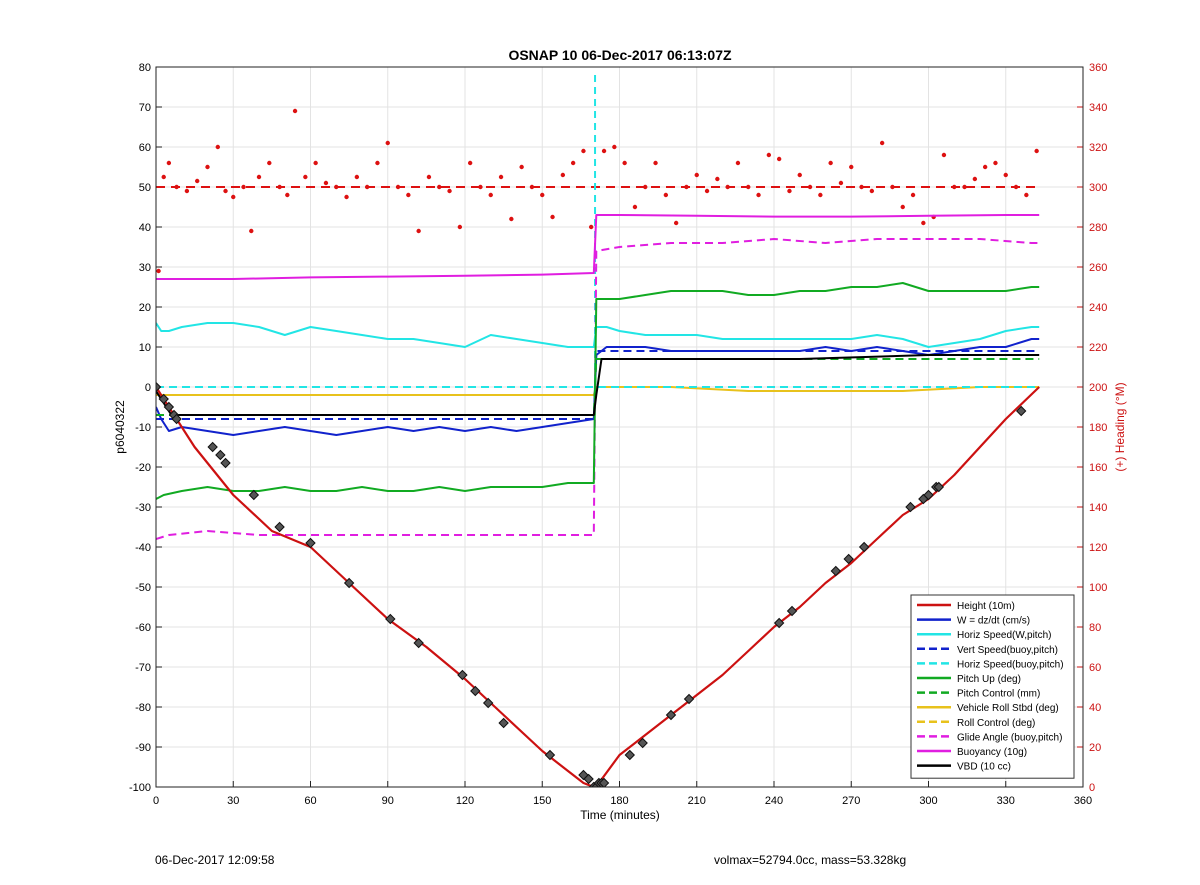 The width and height of the screenshot is (1200, 885). What do you see at coordinates (1098, 308) in the screenshot?
I see `right-tick-label: 240` at bounding box center [1098, 308].